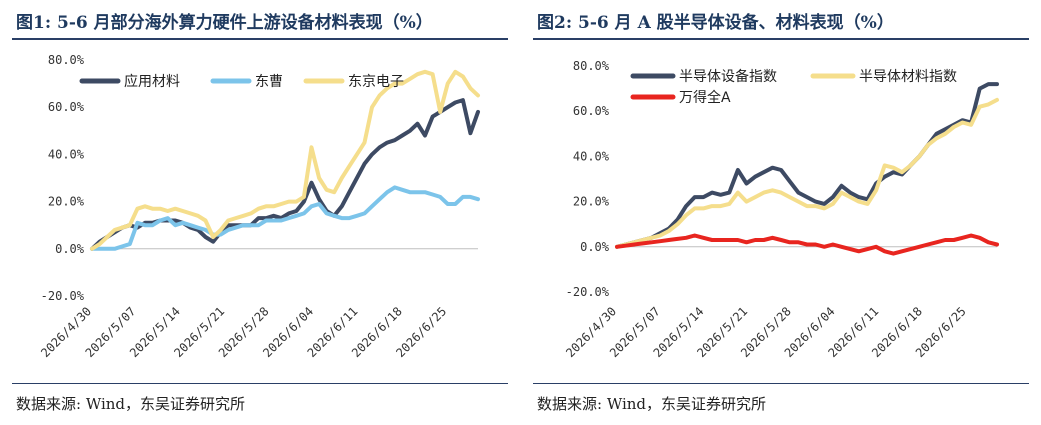  Describe the element at coordinates (376, 82) in the screenshot. I see `legend-label: 东京电子` at that location.